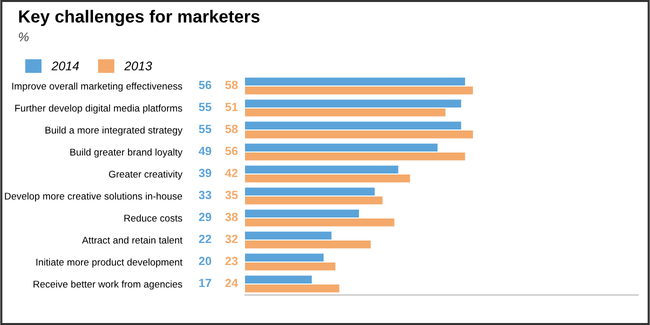 This screenshot has height=325, width=650. I want to click on y-tick-label: Reduce costs, so click(153, 218).